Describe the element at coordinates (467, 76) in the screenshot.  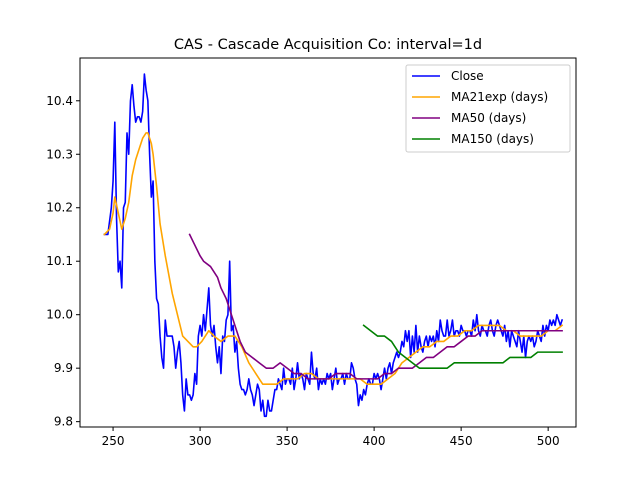
I see `legend-label-0: Close` at that location.